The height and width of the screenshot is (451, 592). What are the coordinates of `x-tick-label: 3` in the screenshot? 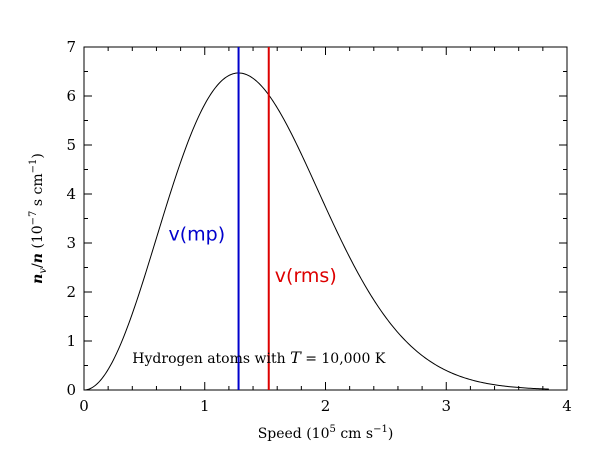 It's located at (446, 406).